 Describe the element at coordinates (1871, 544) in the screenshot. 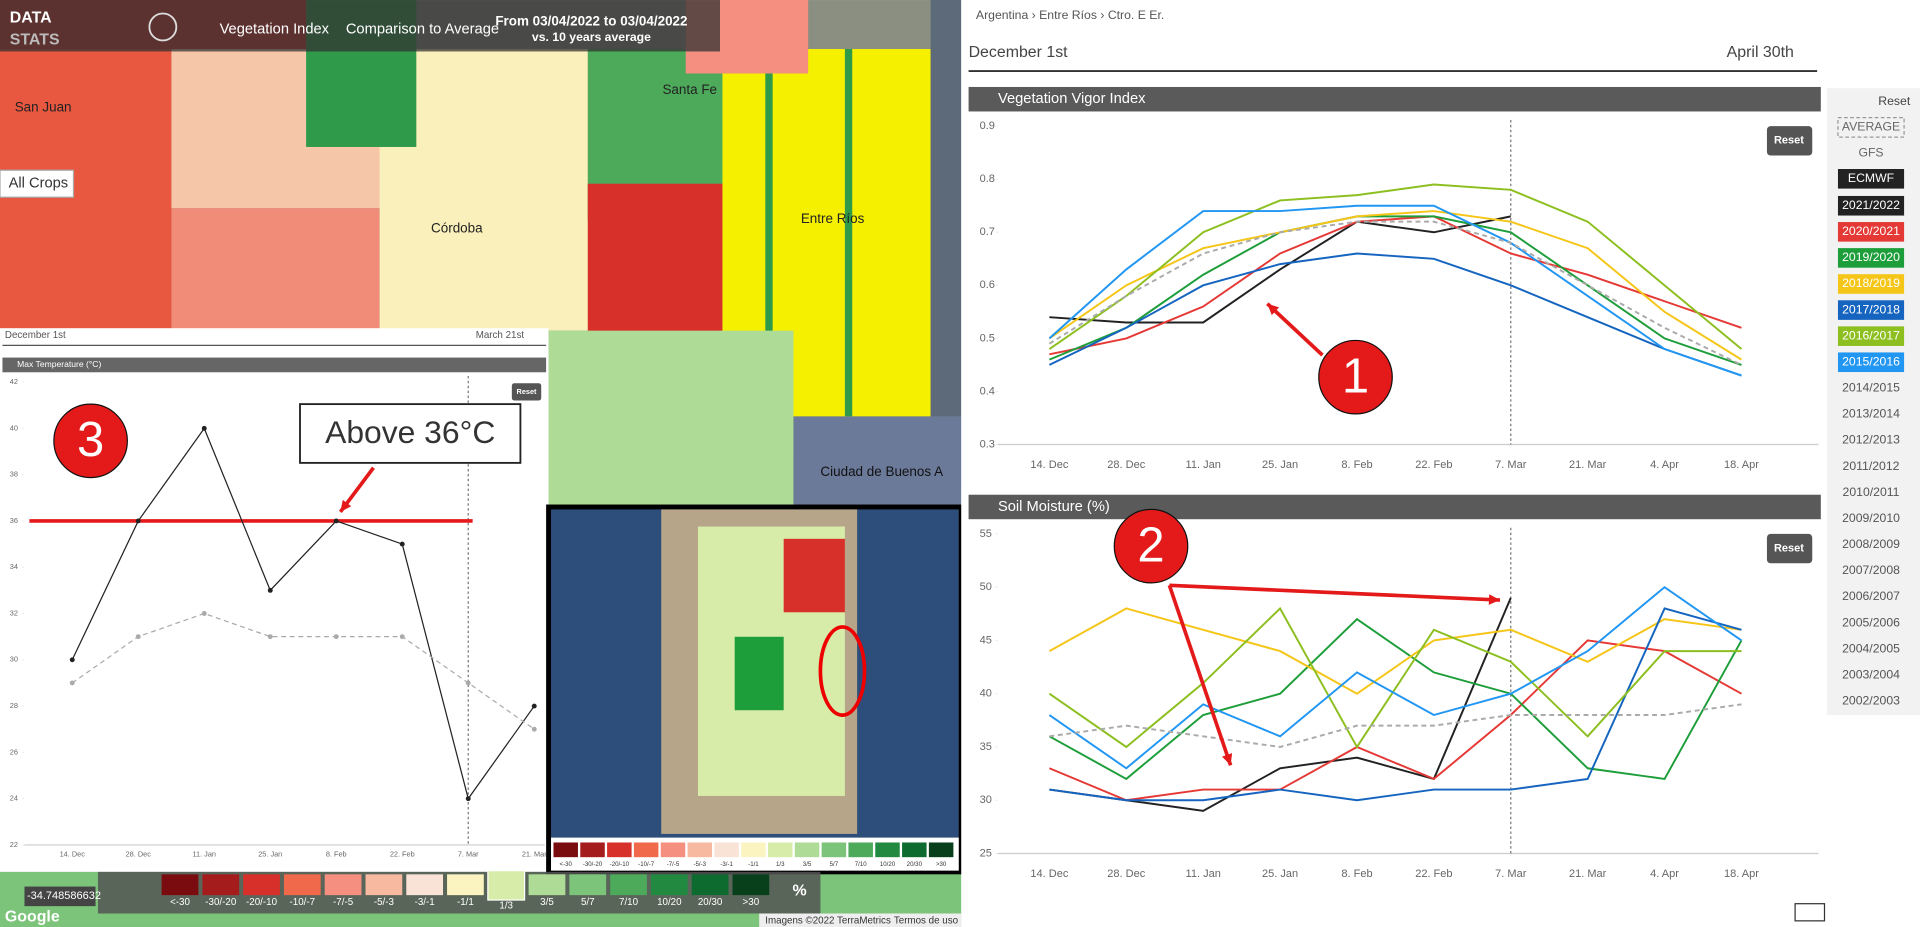

I see `season: 2008/2009` at that location.